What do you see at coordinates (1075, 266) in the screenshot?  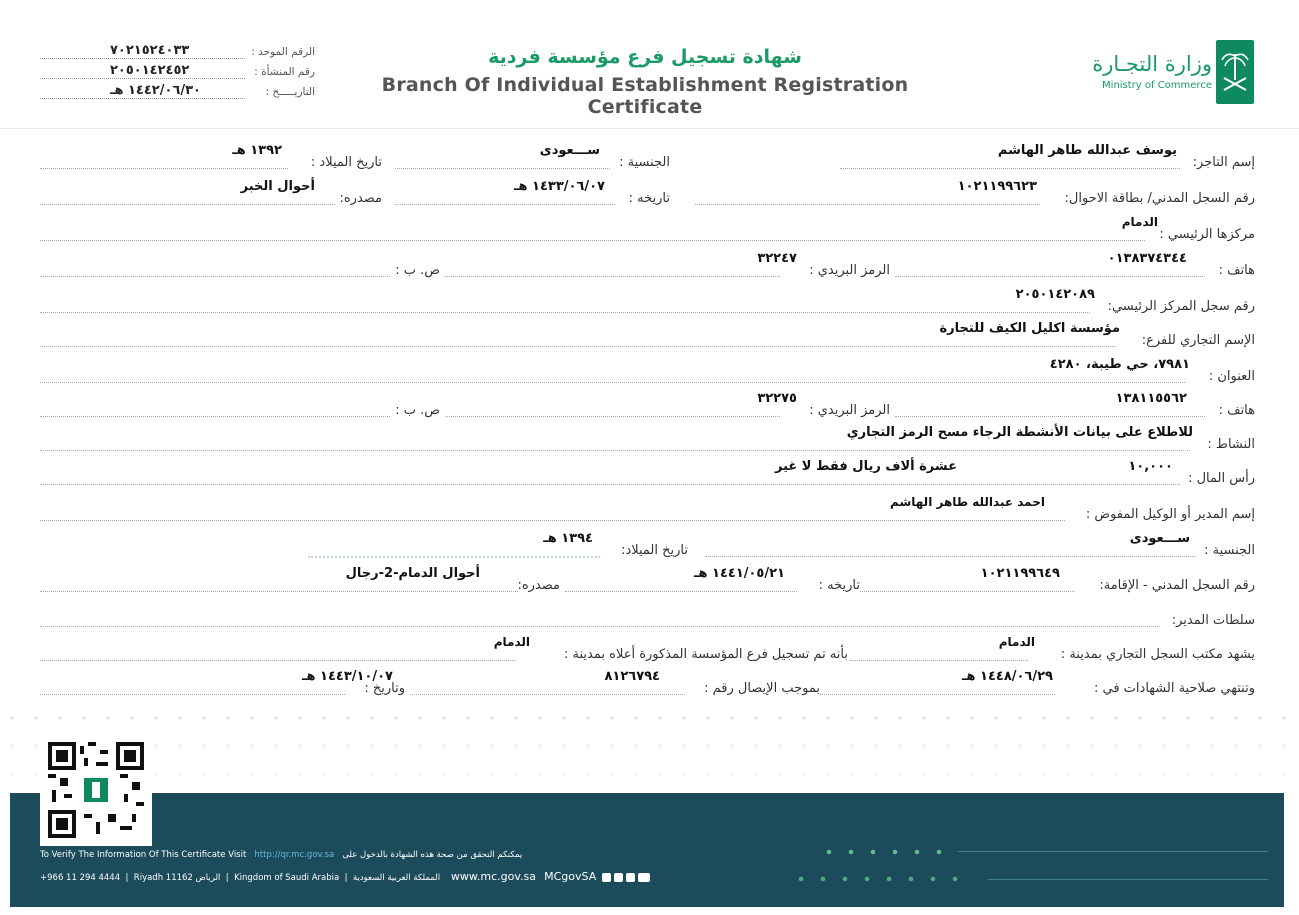 I see `phone1-field: ٠١٣٨٣٧٤٣٤٤ هاتف :` at bounding box center [1075, 266].